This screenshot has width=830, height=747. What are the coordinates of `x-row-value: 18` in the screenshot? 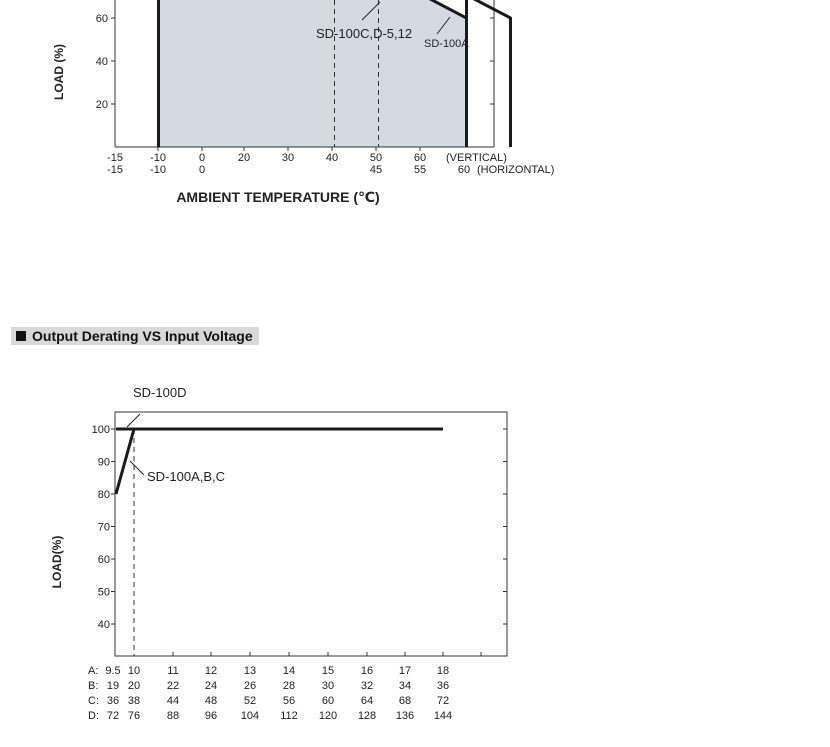 It's located at (443, 671).